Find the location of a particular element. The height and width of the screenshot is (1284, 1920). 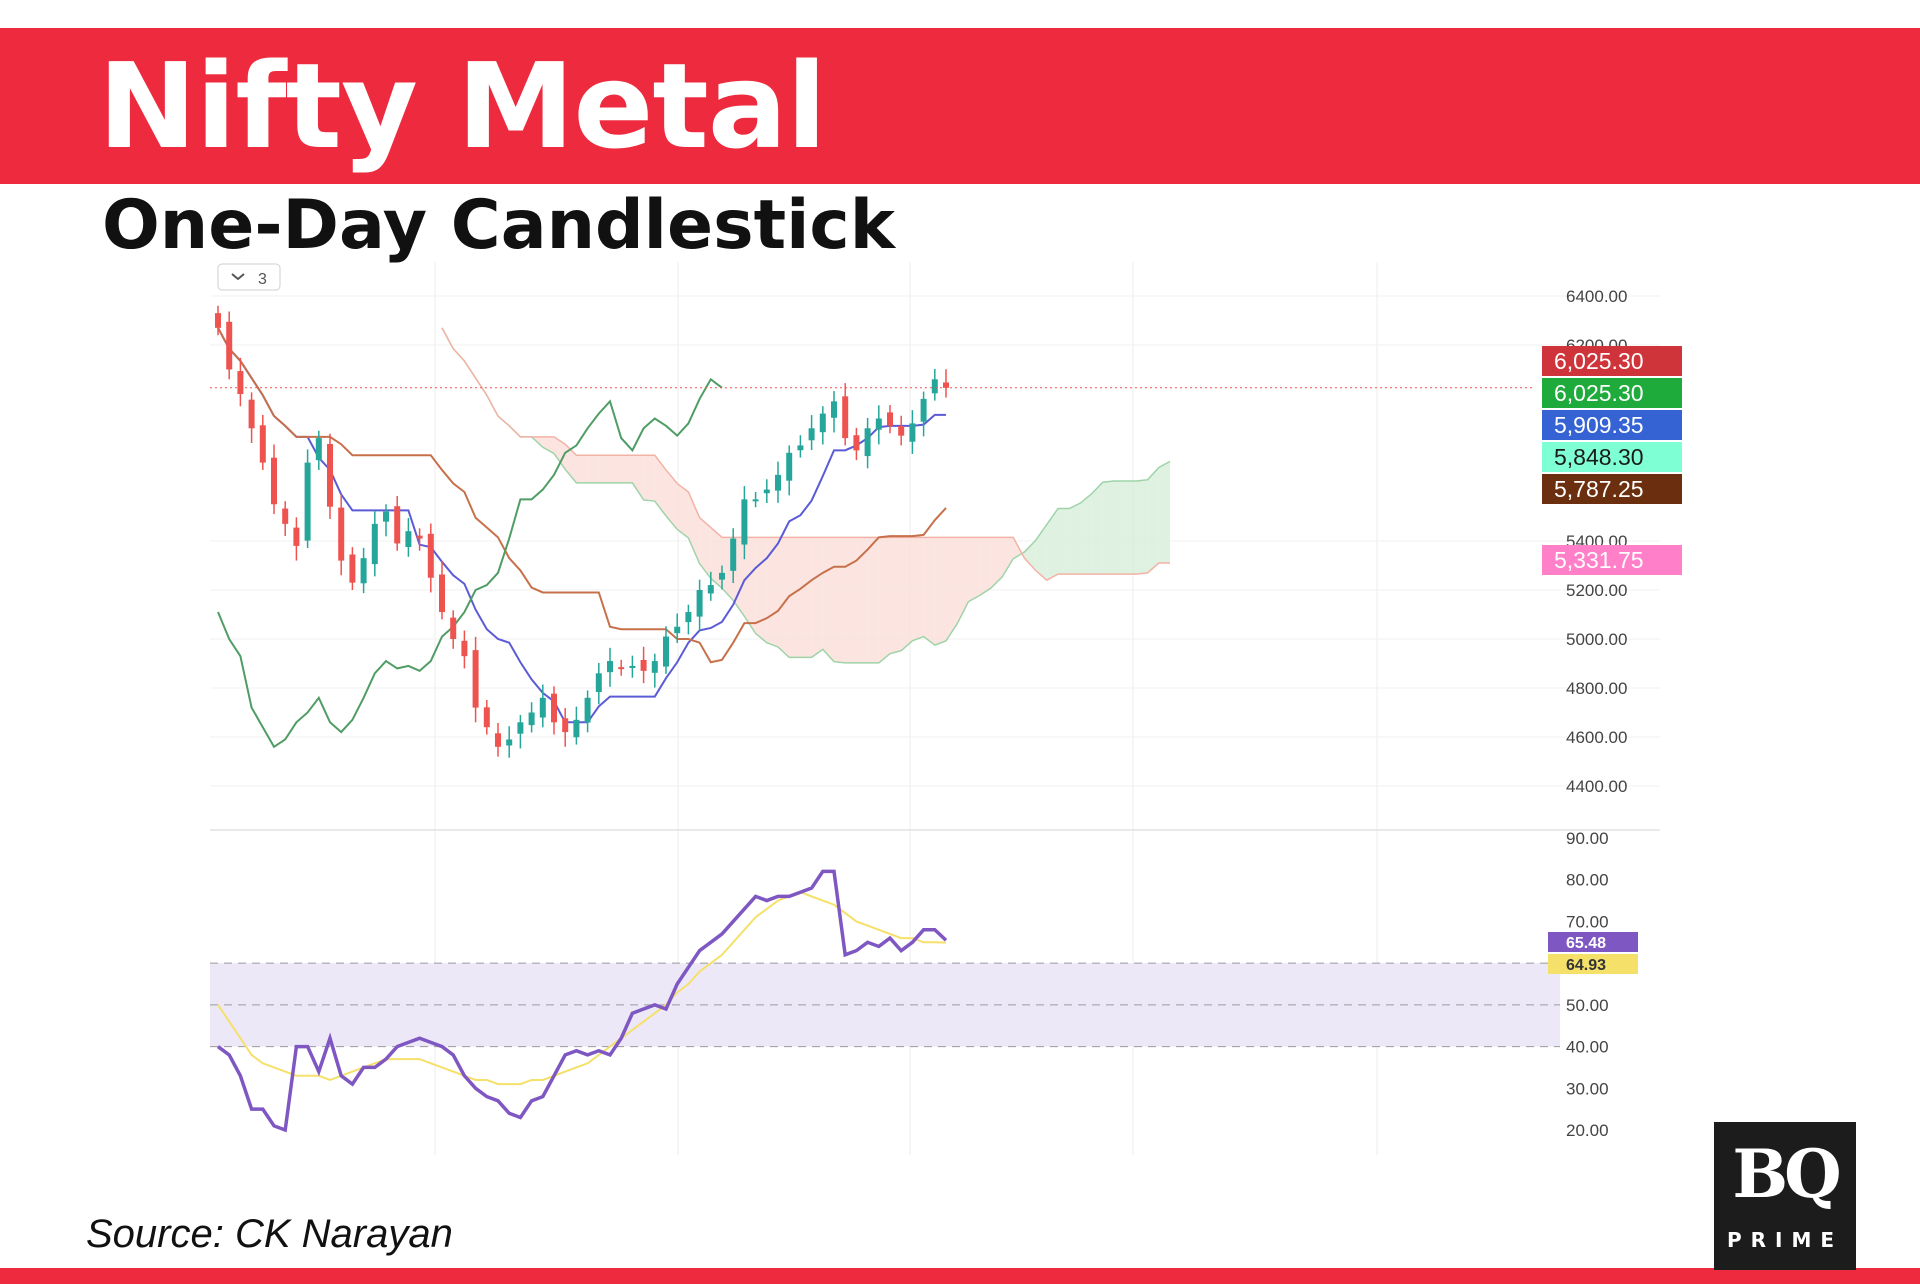

rsi-tick-label: 40.00 is located at coordinates (1587, 1047).